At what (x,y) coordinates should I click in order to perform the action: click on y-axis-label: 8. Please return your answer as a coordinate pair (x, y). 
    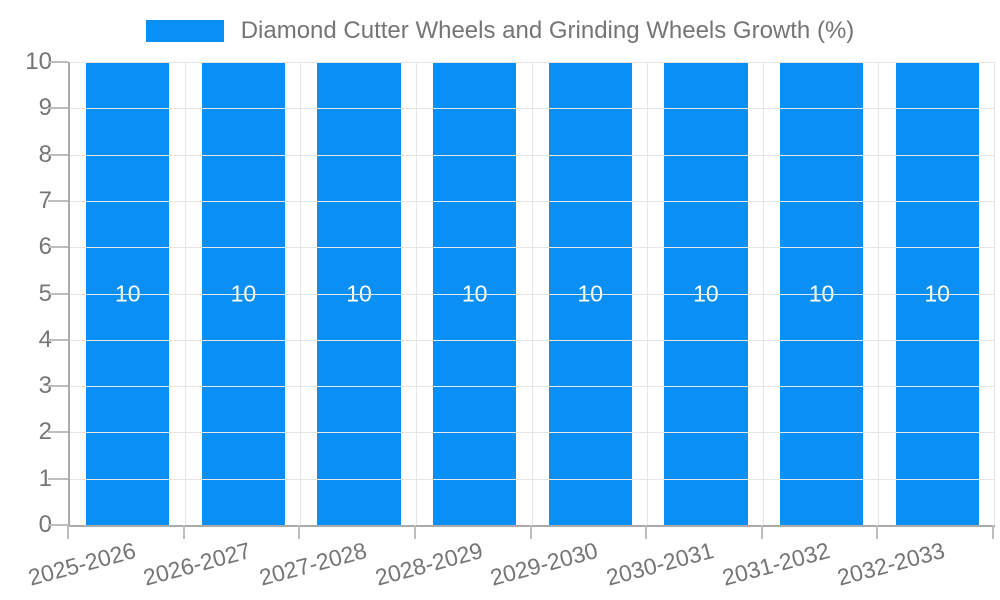
    Looking at the image, I should click on (45, 154).